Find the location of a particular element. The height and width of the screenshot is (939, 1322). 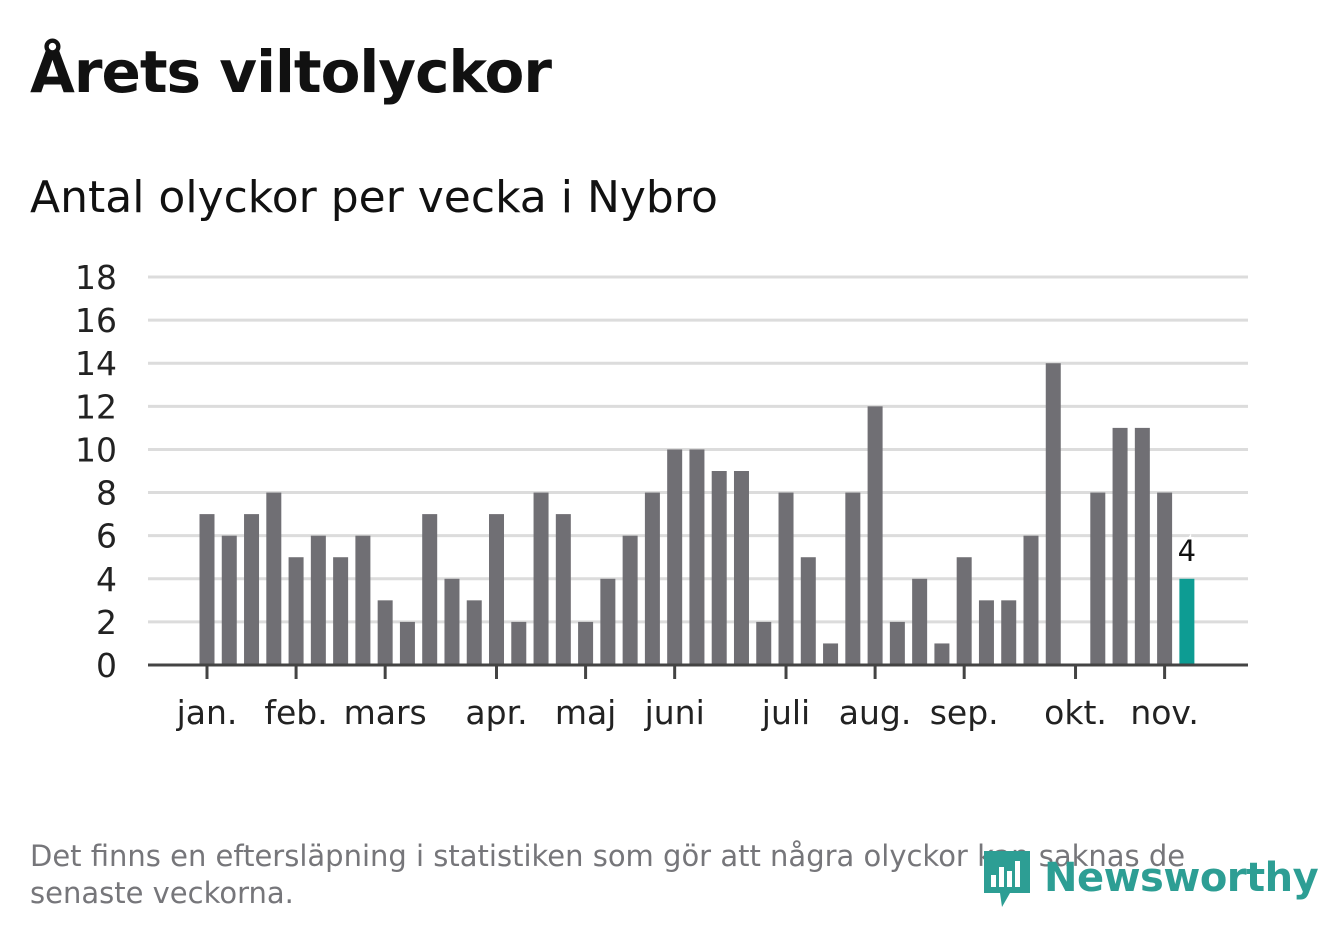

chart-title: Årets viltolyckor is located at coordinates (291, 72).